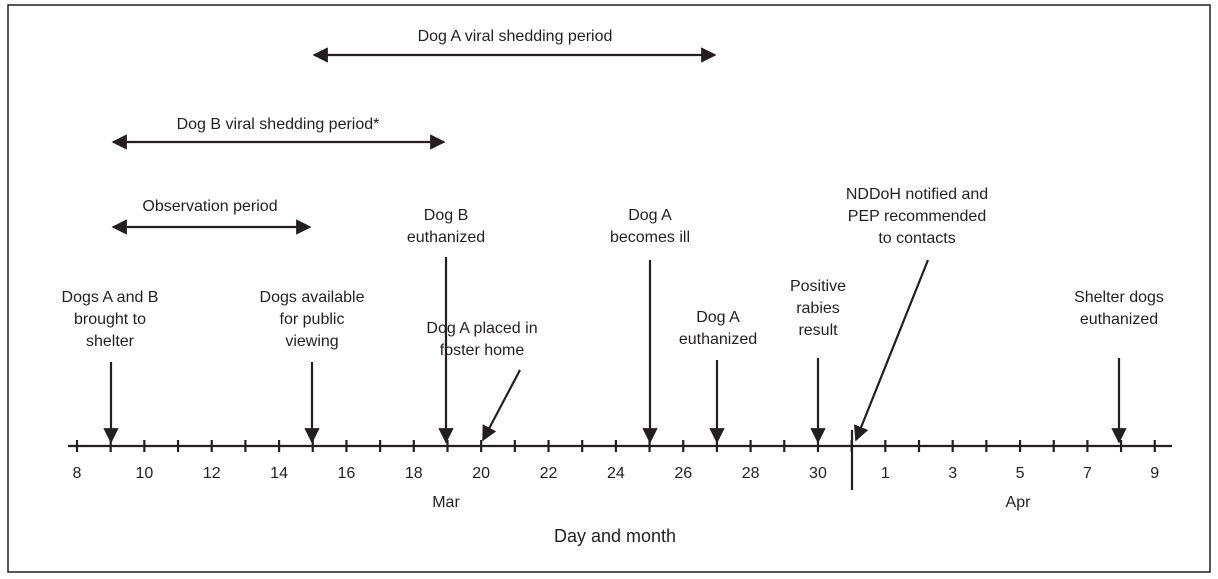  What do you see at coordinates (818, 308) in the screenshot?
I see `event-label: rabies` at bounding box center [818, 308].